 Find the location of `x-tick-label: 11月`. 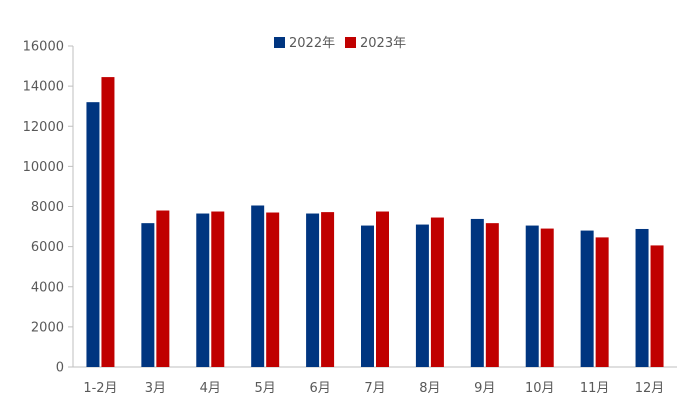

x-tick-label: 11月 is located at coordinates (595, 388).